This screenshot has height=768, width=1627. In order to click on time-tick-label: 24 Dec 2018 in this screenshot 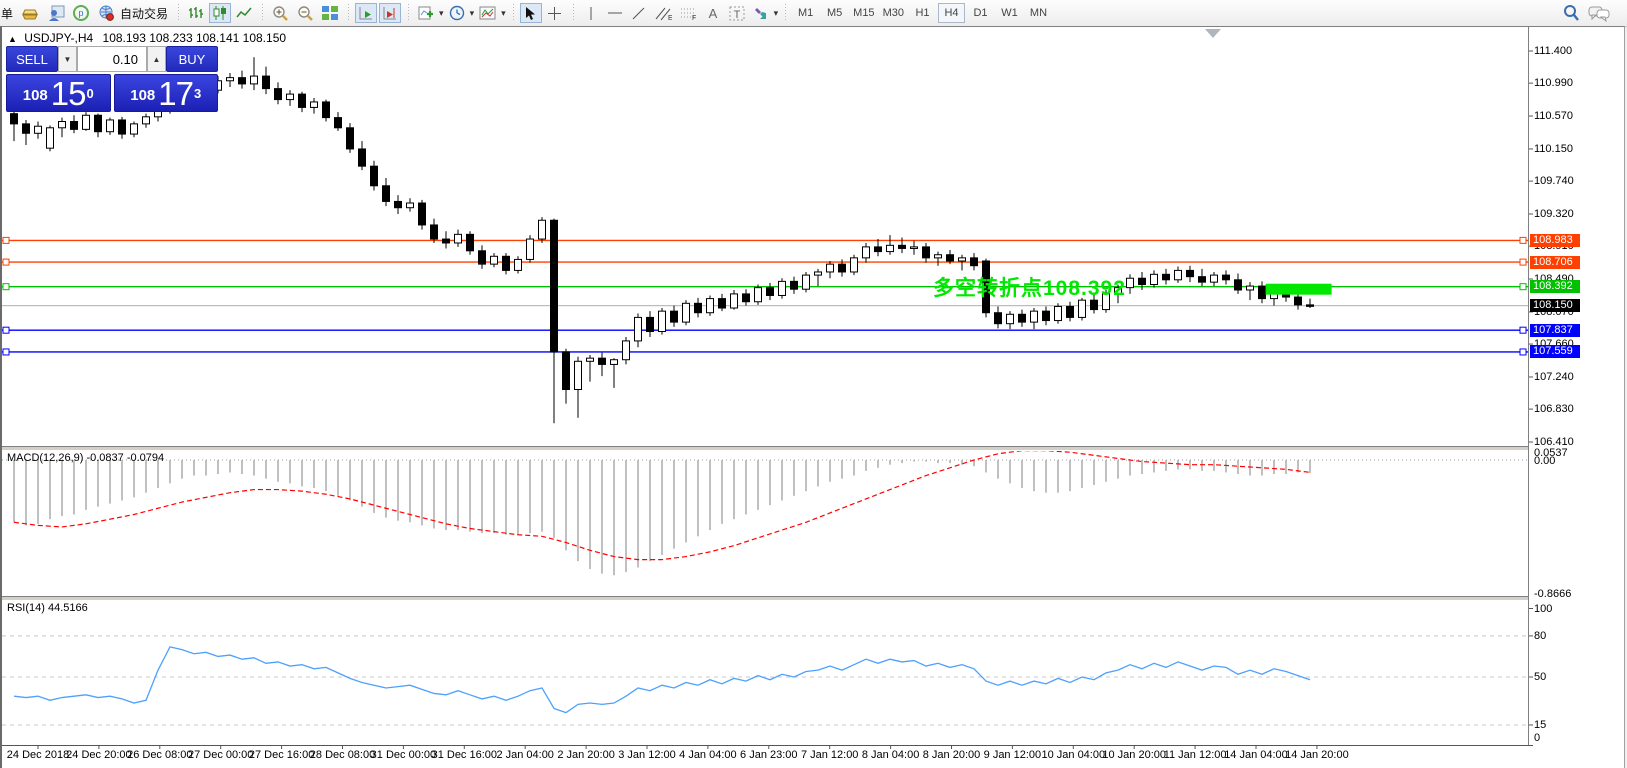, I will do `click(38, 755)`.